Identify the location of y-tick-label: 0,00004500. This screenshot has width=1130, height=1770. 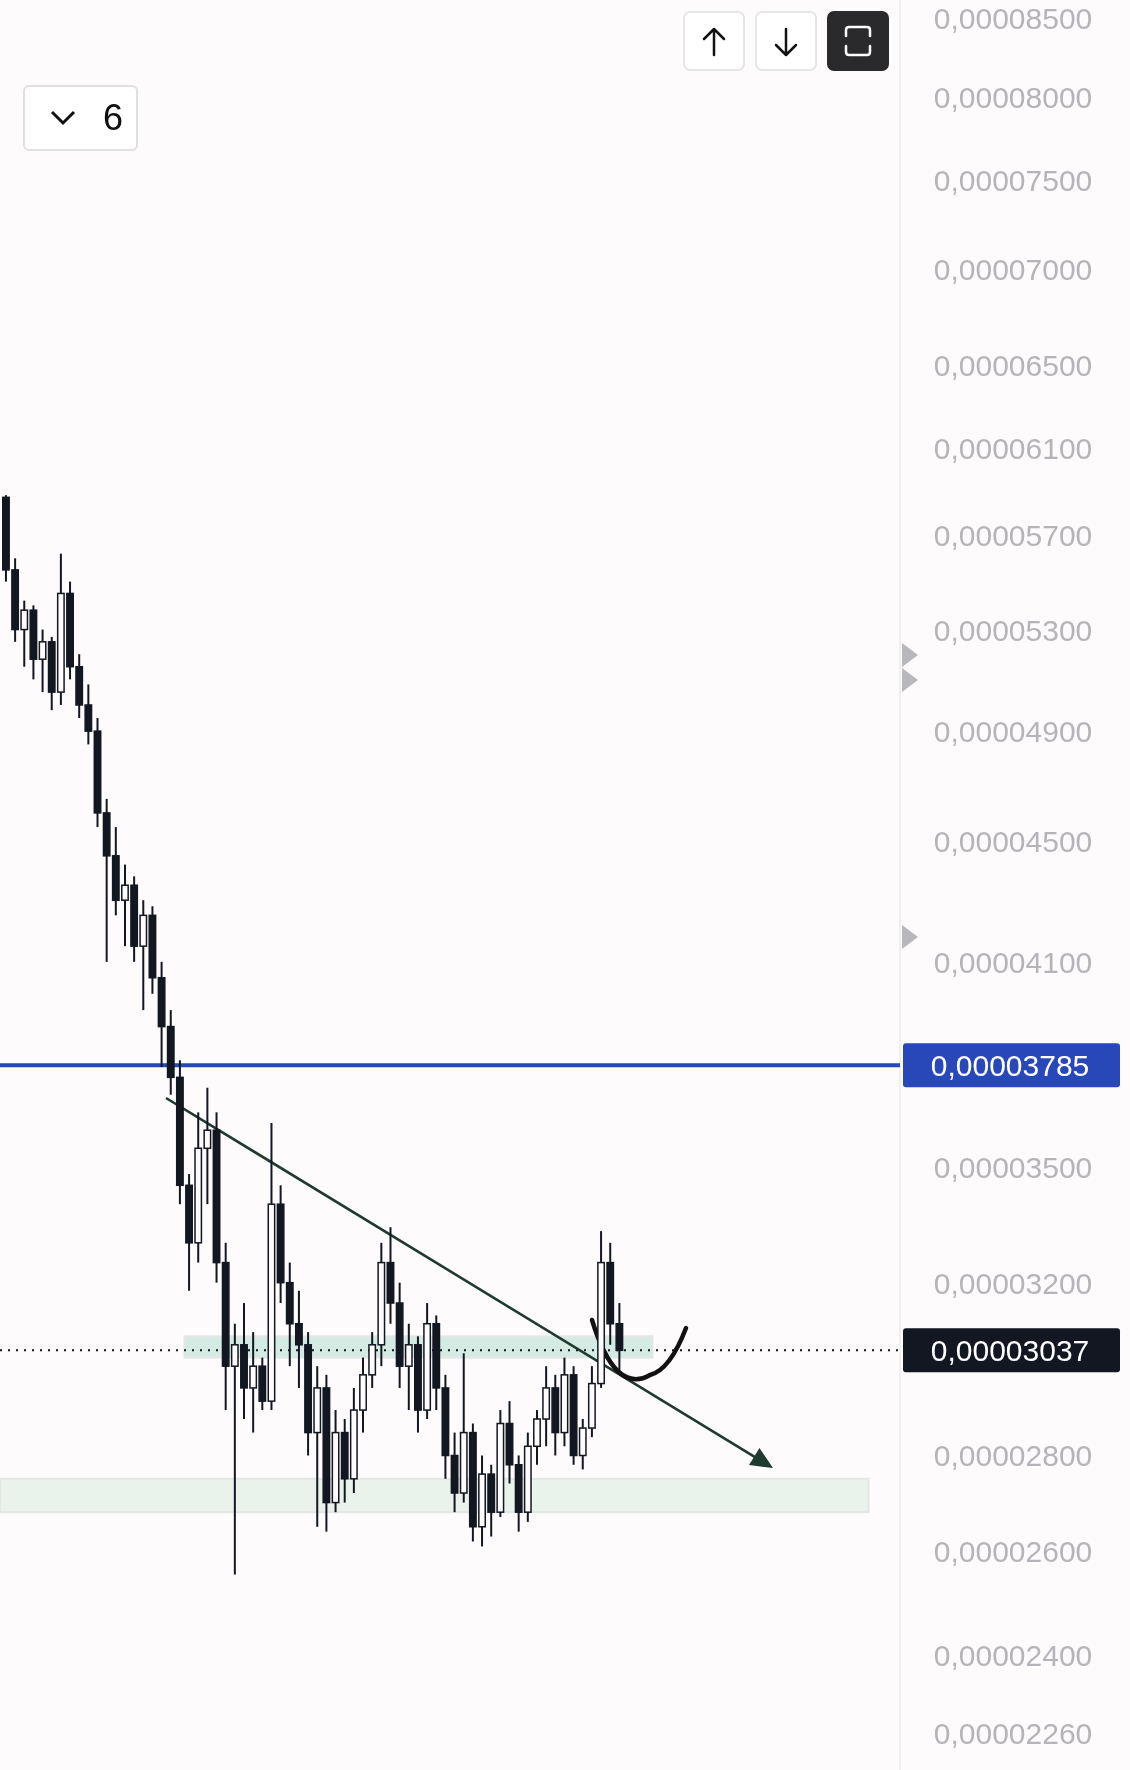
(1013, 842).